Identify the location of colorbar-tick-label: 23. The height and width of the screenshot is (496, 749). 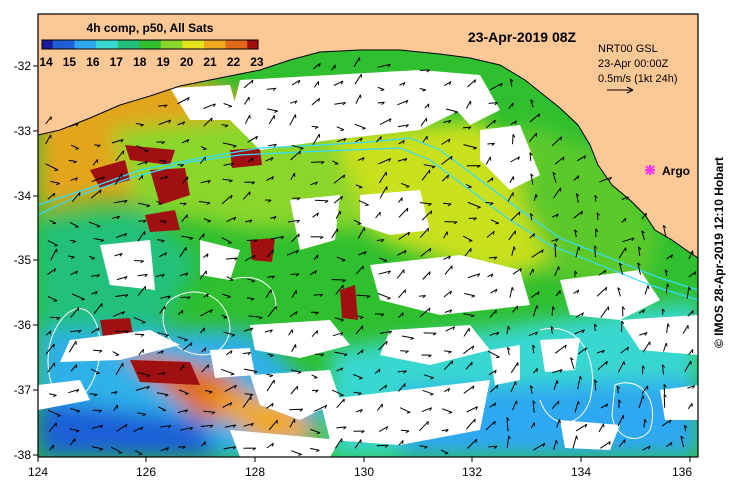
(257, 62).